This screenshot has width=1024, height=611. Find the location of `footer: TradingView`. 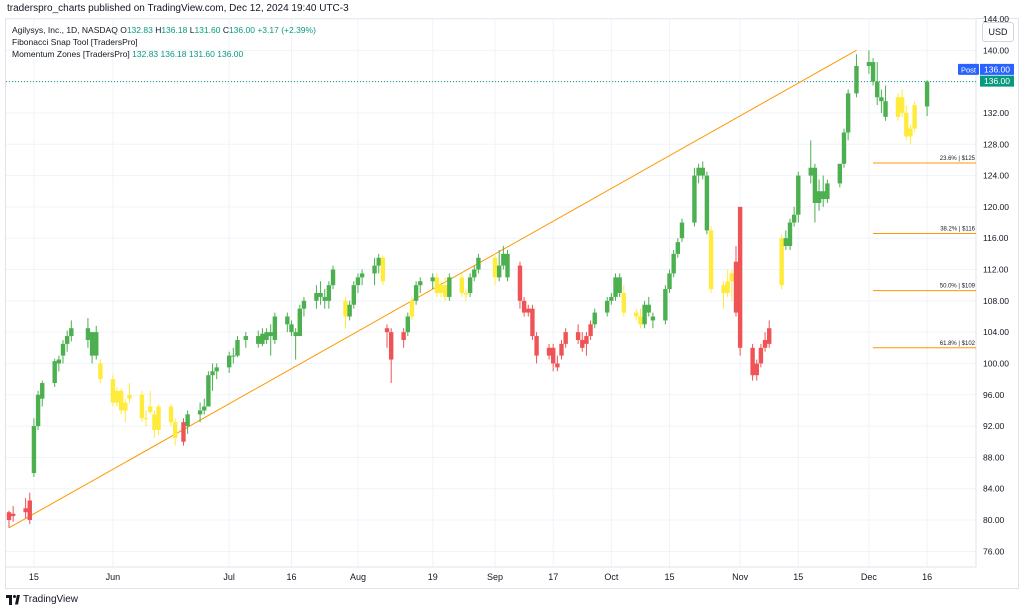

footer: TradingView is located at coordinates (512, 600).